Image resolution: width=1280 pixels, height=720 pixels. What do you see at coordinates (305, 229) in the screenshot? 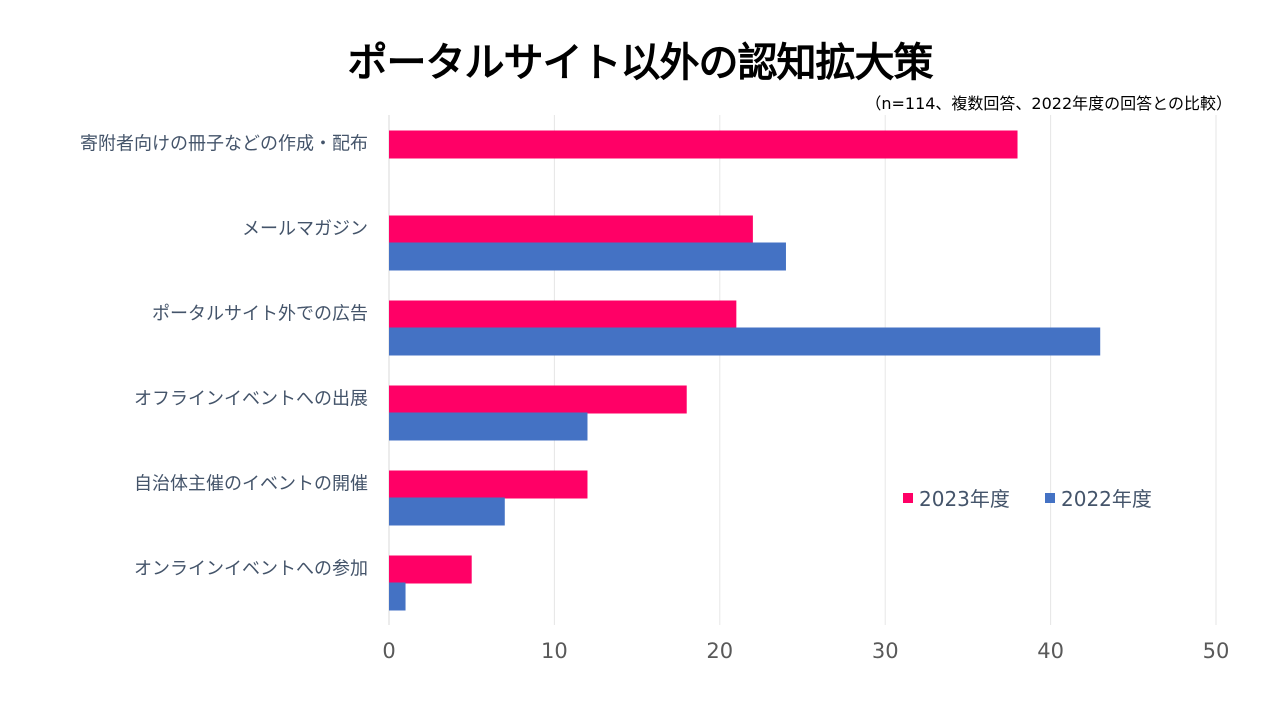
I see `category-label: メールマガジン` at bounding box center [305, 229].